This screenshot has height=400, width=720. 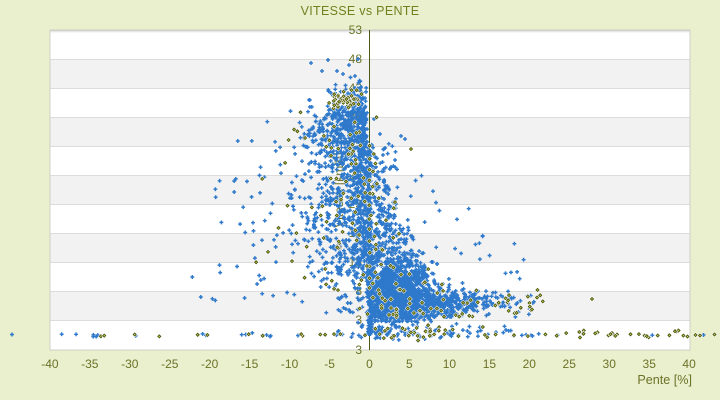 What do you see at coordinates (450, 364) in the screenshot?
I see `svg-text: 10` at bounding box center [450, 364].